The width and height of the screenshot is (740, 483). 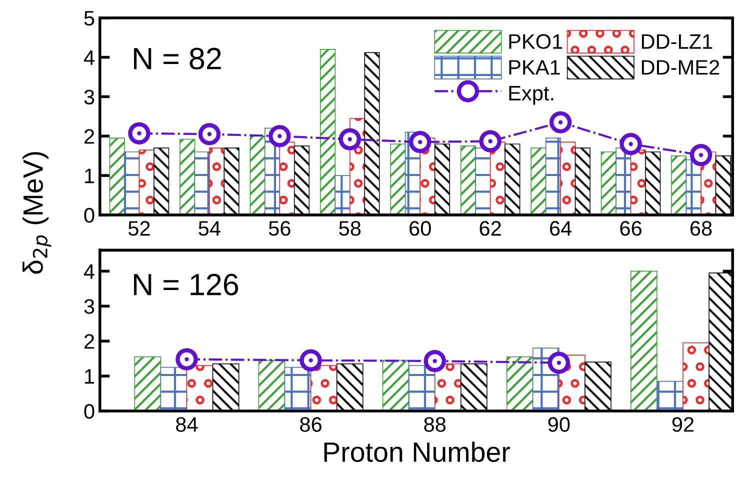 I want to click on x-tick-label: 54, so click(x=209, y=228).